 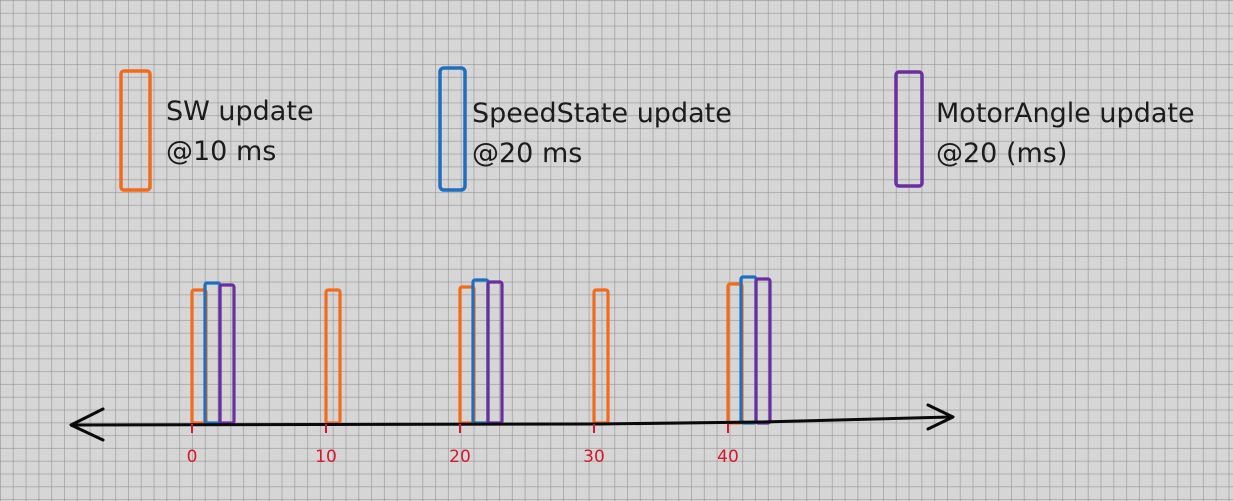 I want to click on axis-line, so click(x=511, y=421).